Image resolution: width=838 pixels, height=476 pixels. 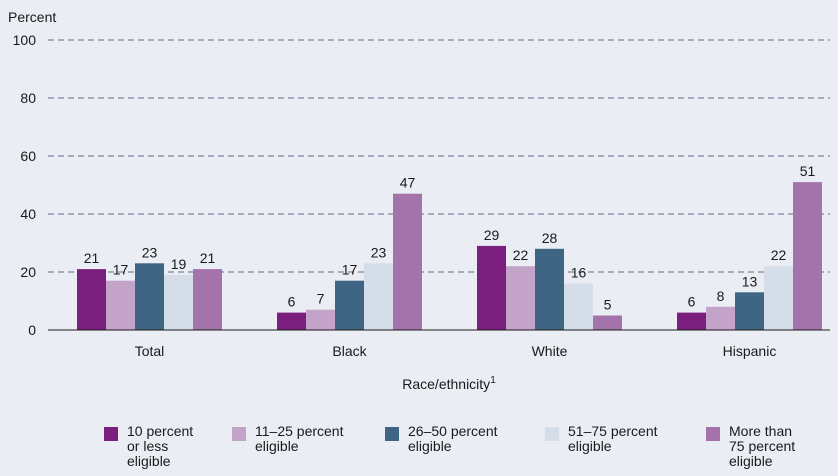 I want to click on data-label: 5, so click(x=608, y=305).